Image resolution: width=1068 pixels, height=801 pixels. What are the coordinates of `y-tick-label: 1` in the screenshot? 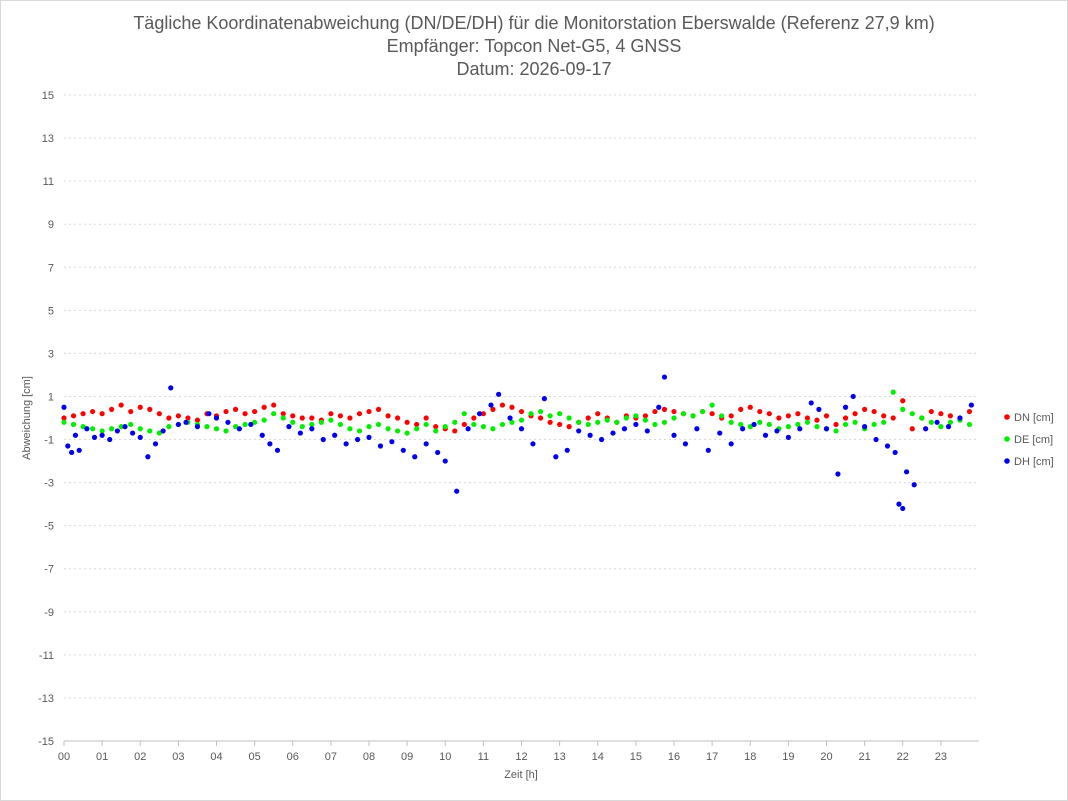 It's located at (51, 397).